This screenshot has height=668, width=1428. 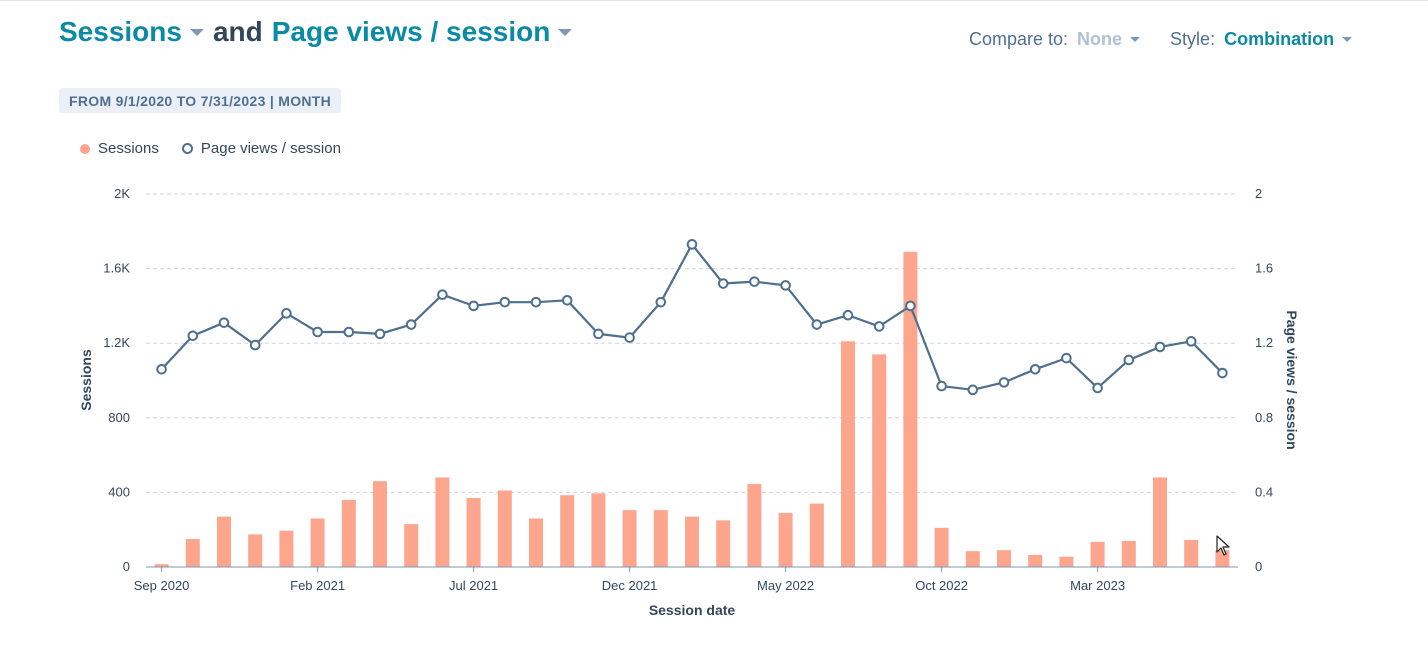 What do you see at coordinates (1258, 193) in the screenshot?
I see `y-tick-right: 2` at bounding box center [1258, 193].